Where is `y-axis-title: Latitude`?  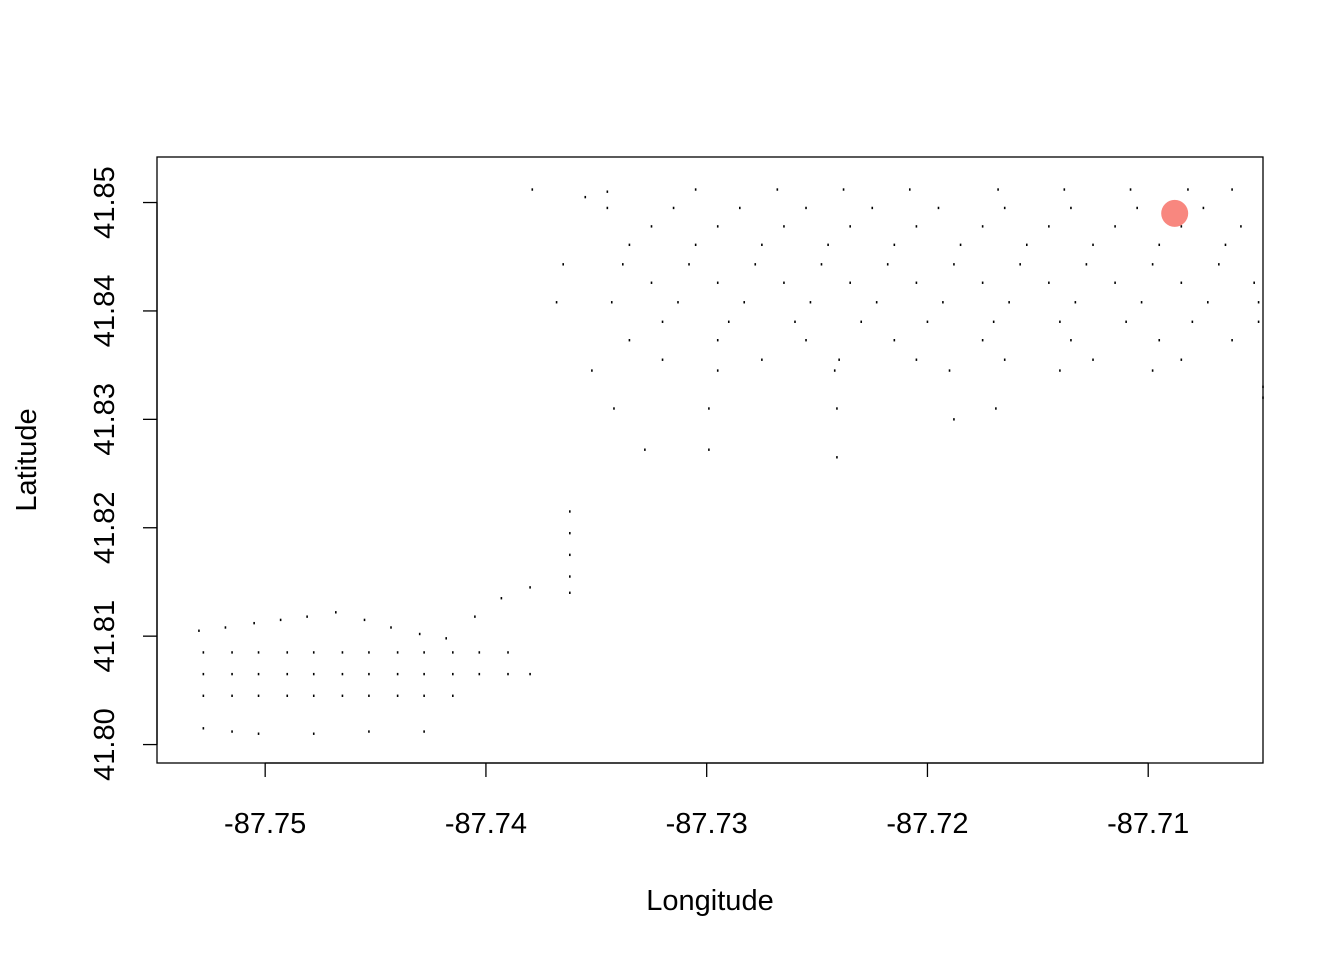
y-axis-title: Latitude is located at coordinates (27, 459).